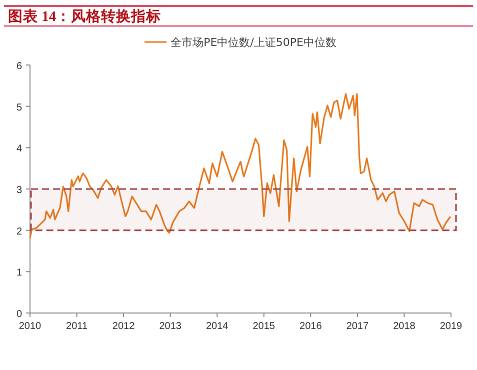 The image size is (477, 370). I want to click on y-tick-label: 5, so click(19, 108).